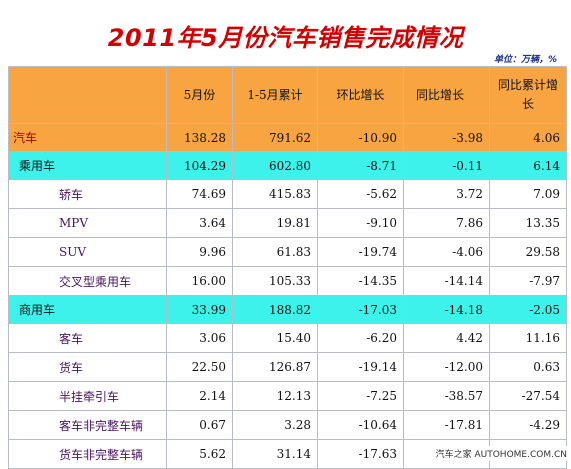 The height and width of the screenshot is (469, 571). Describe the element at coordinates (275, 194) in the screenshot. I see `cell-cum: 415.83` at that location.